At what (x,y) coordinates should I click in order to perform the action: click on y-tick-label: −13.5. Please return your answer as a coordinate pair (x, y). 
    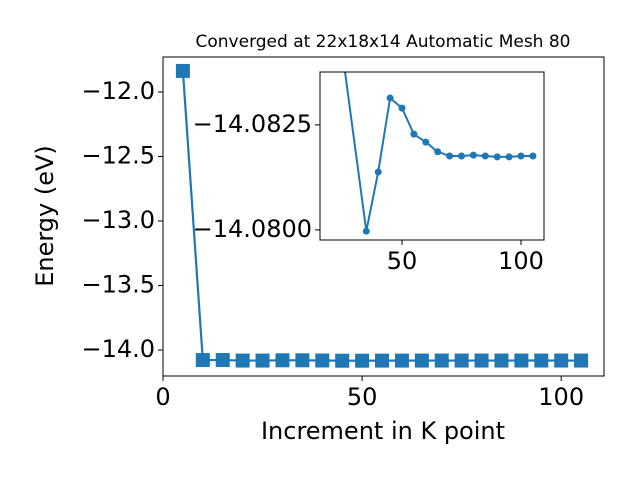
    Looking at the image, I should click on (118, 284).